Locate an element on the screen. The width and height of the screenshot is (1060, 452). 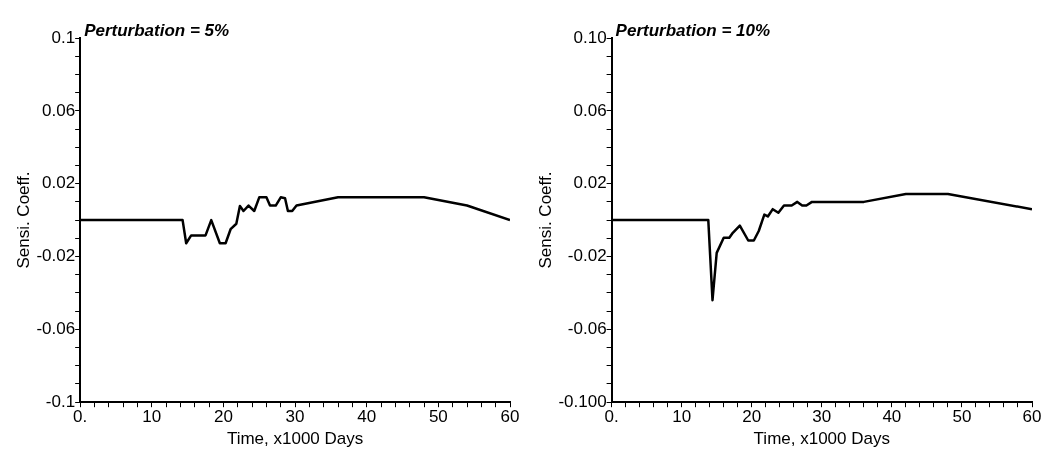
chart-title: Perturbation = 5% is located at coordinates (157, 31).